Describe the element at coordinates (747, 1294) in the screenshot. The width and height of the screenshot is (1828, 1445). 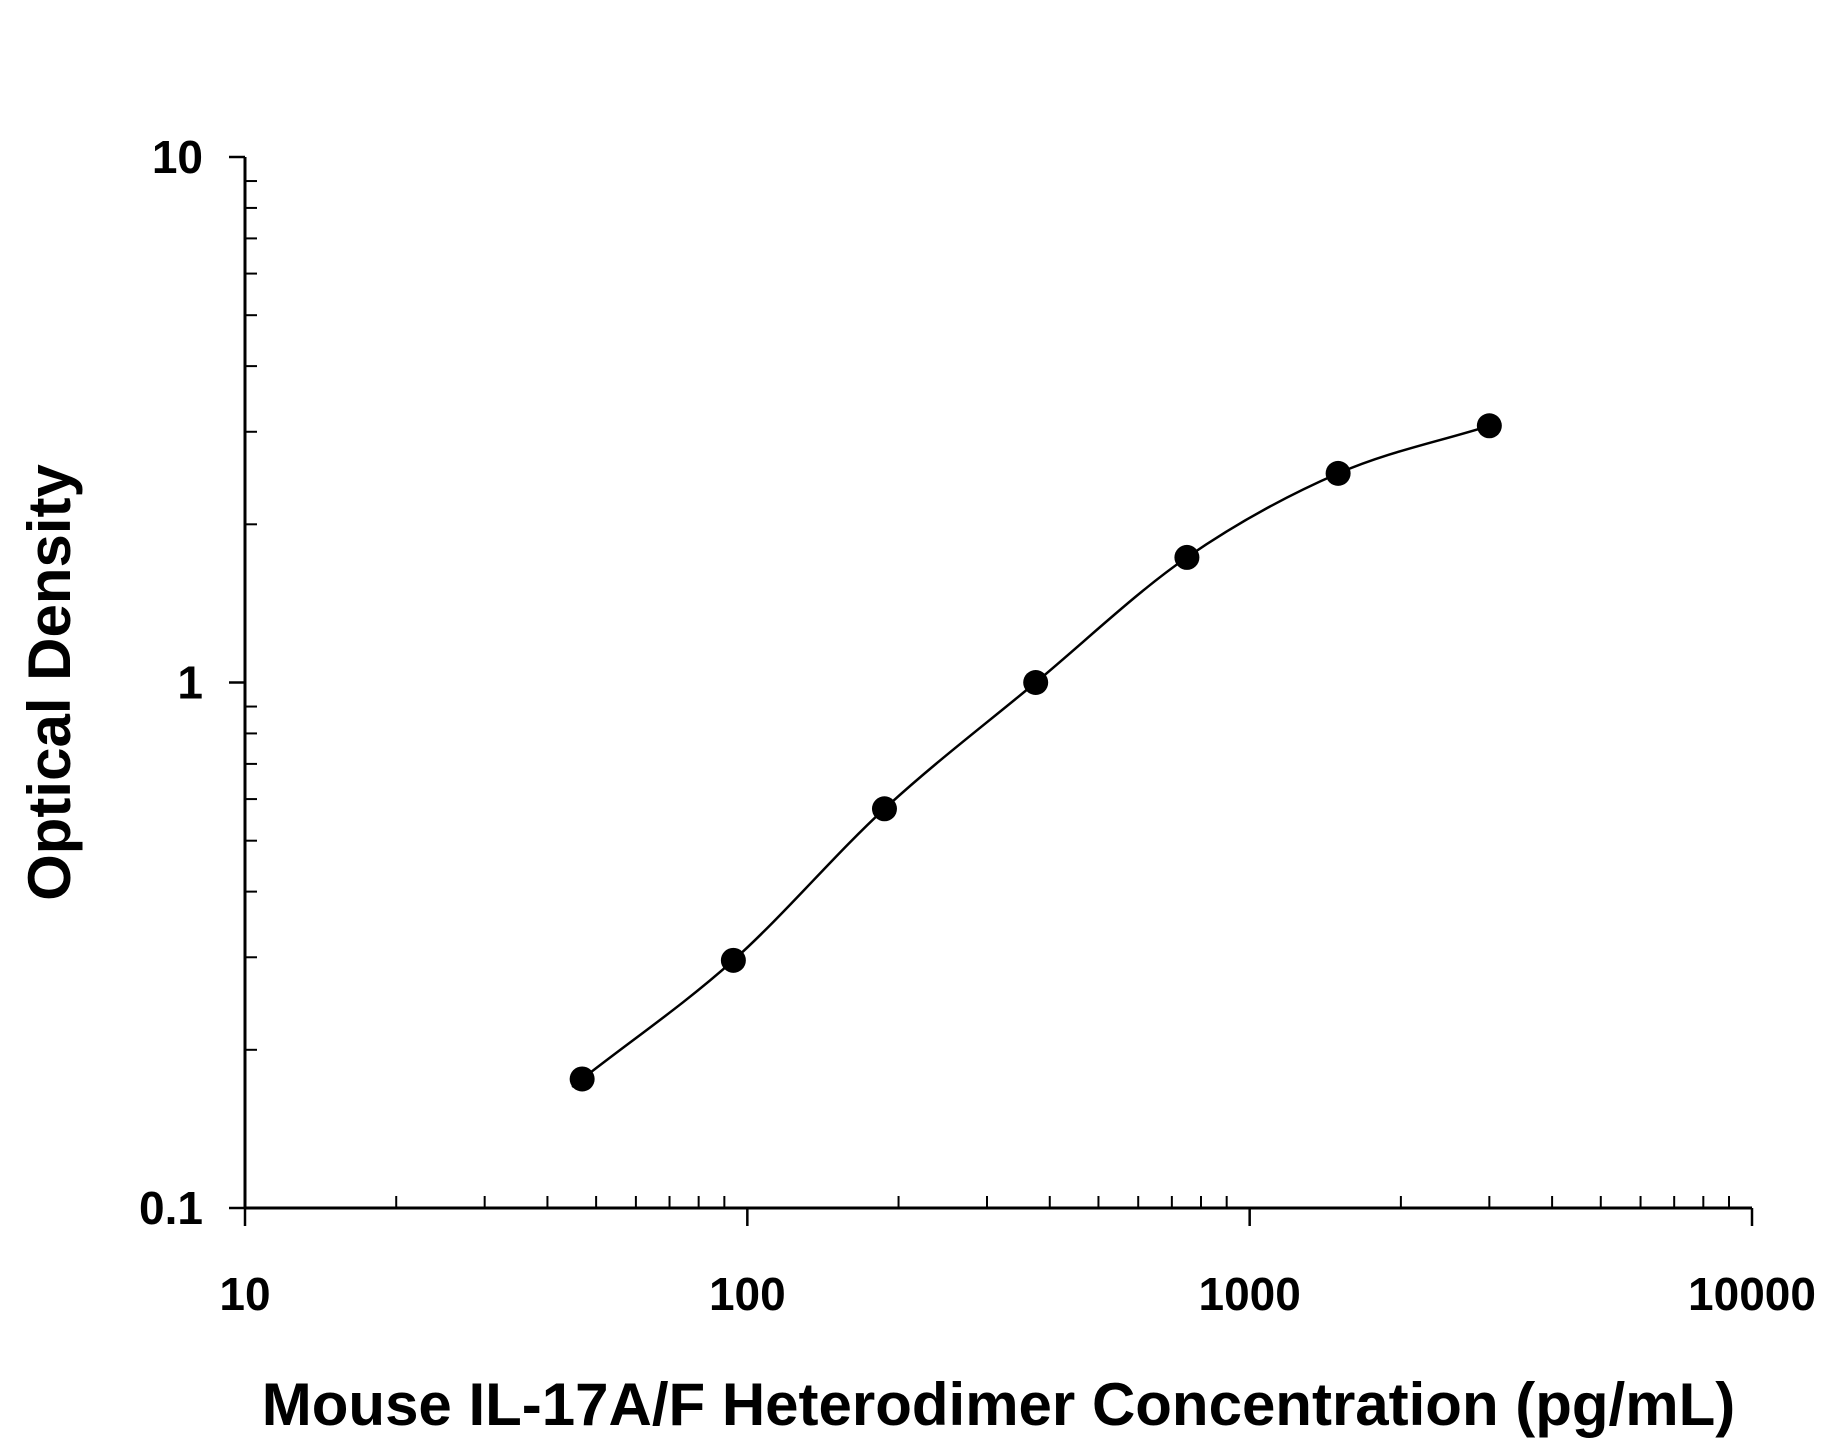
I see `x-tick-label-100: 100` at that location.